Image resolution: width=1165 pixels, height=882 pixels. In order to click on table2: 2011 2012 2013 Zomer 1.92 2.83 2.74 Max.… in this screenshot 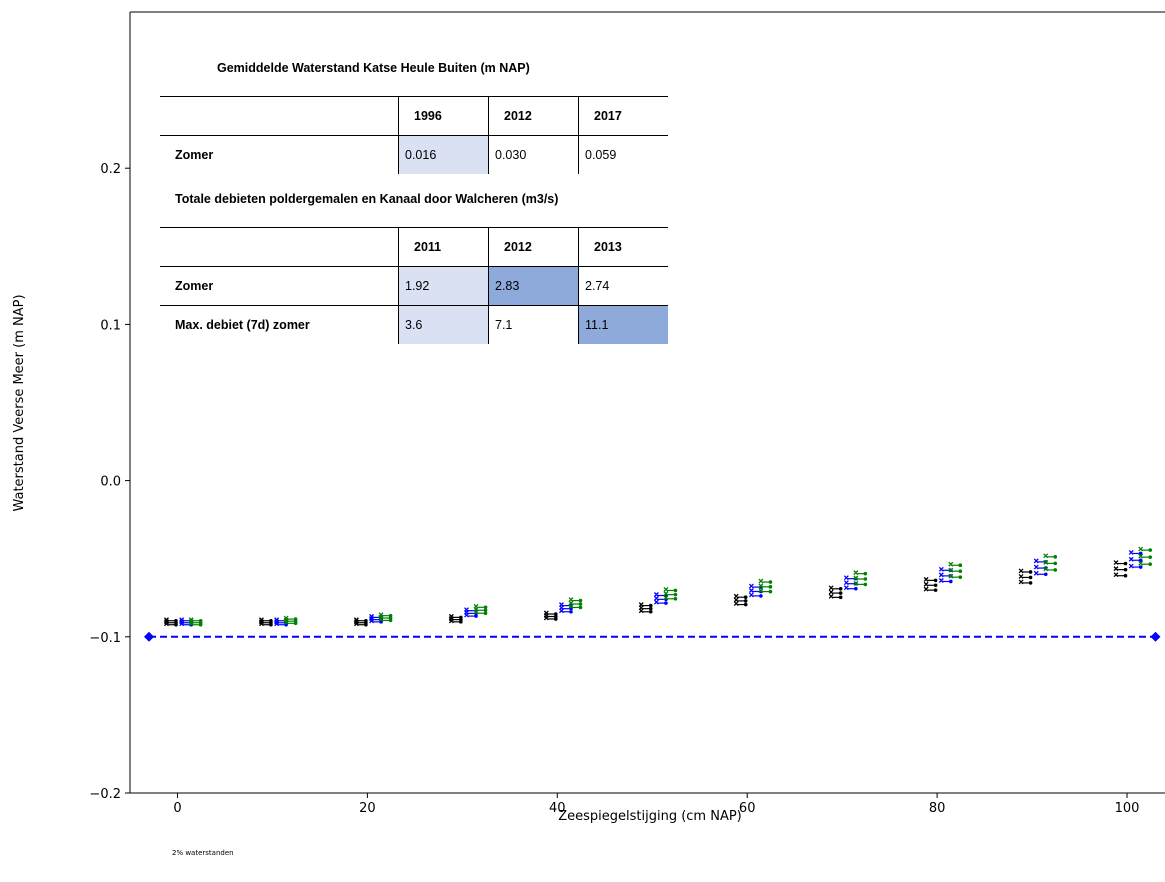, I will do `click(414, 285)`.